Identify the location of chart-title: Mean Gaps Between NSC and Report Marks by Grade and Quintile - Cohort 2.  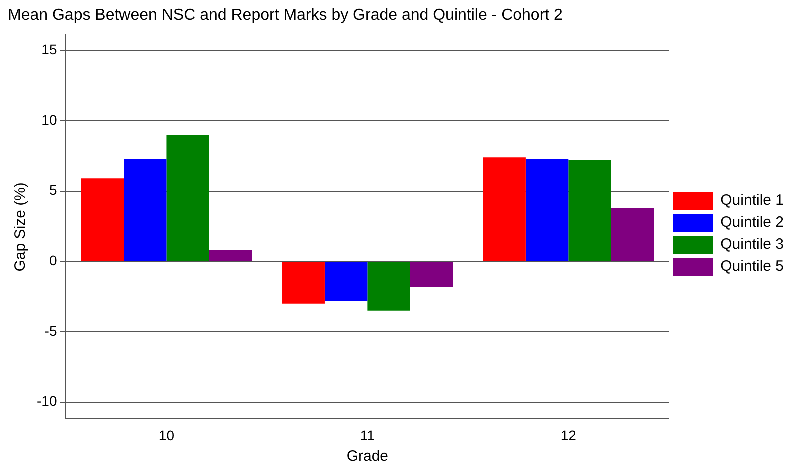
(286, 15).